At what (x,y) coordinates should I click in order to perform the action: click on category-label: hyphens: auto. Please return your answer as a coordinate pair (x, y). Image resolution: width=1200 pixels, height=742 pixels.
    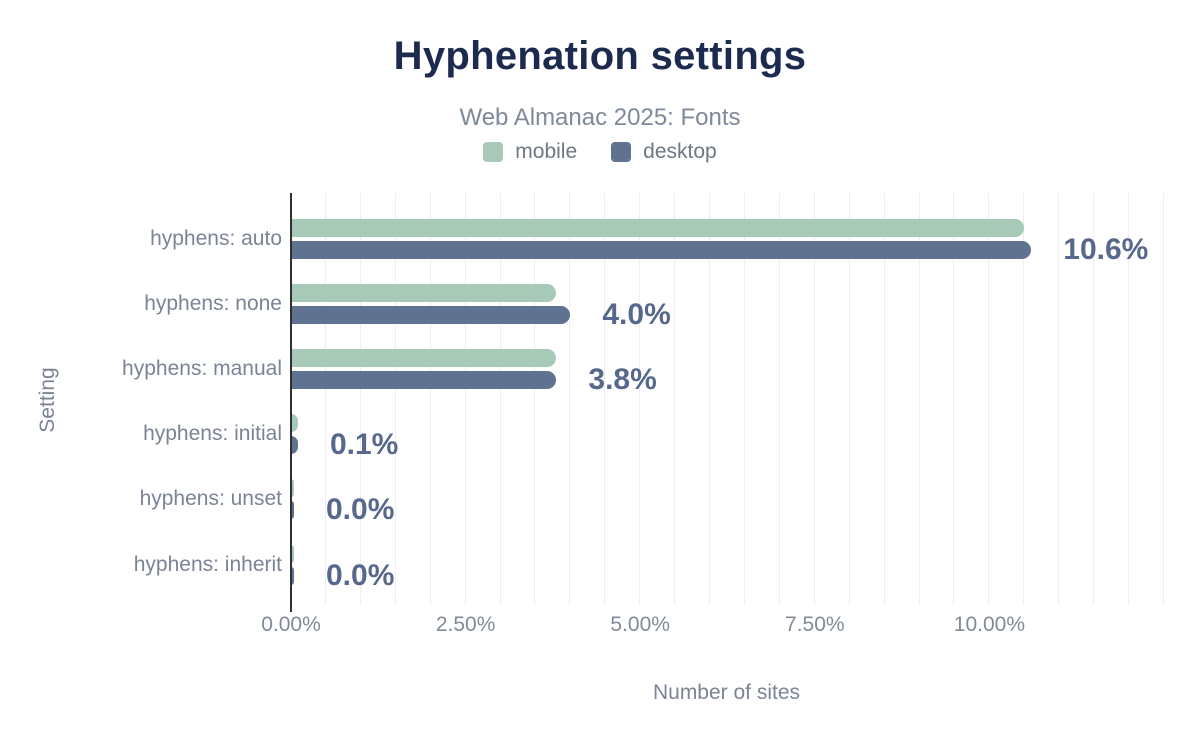
    Looking at the image, I should click on (216, 238).